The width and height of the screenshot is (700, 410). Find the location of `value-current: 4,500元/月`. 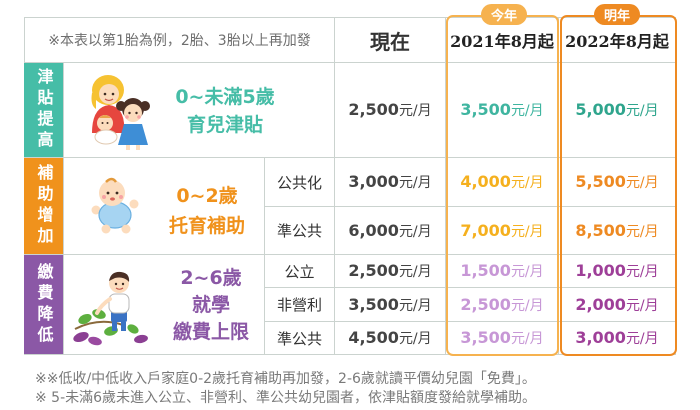

value-current: 4,500元/月 is located at coordinates (390, 338).